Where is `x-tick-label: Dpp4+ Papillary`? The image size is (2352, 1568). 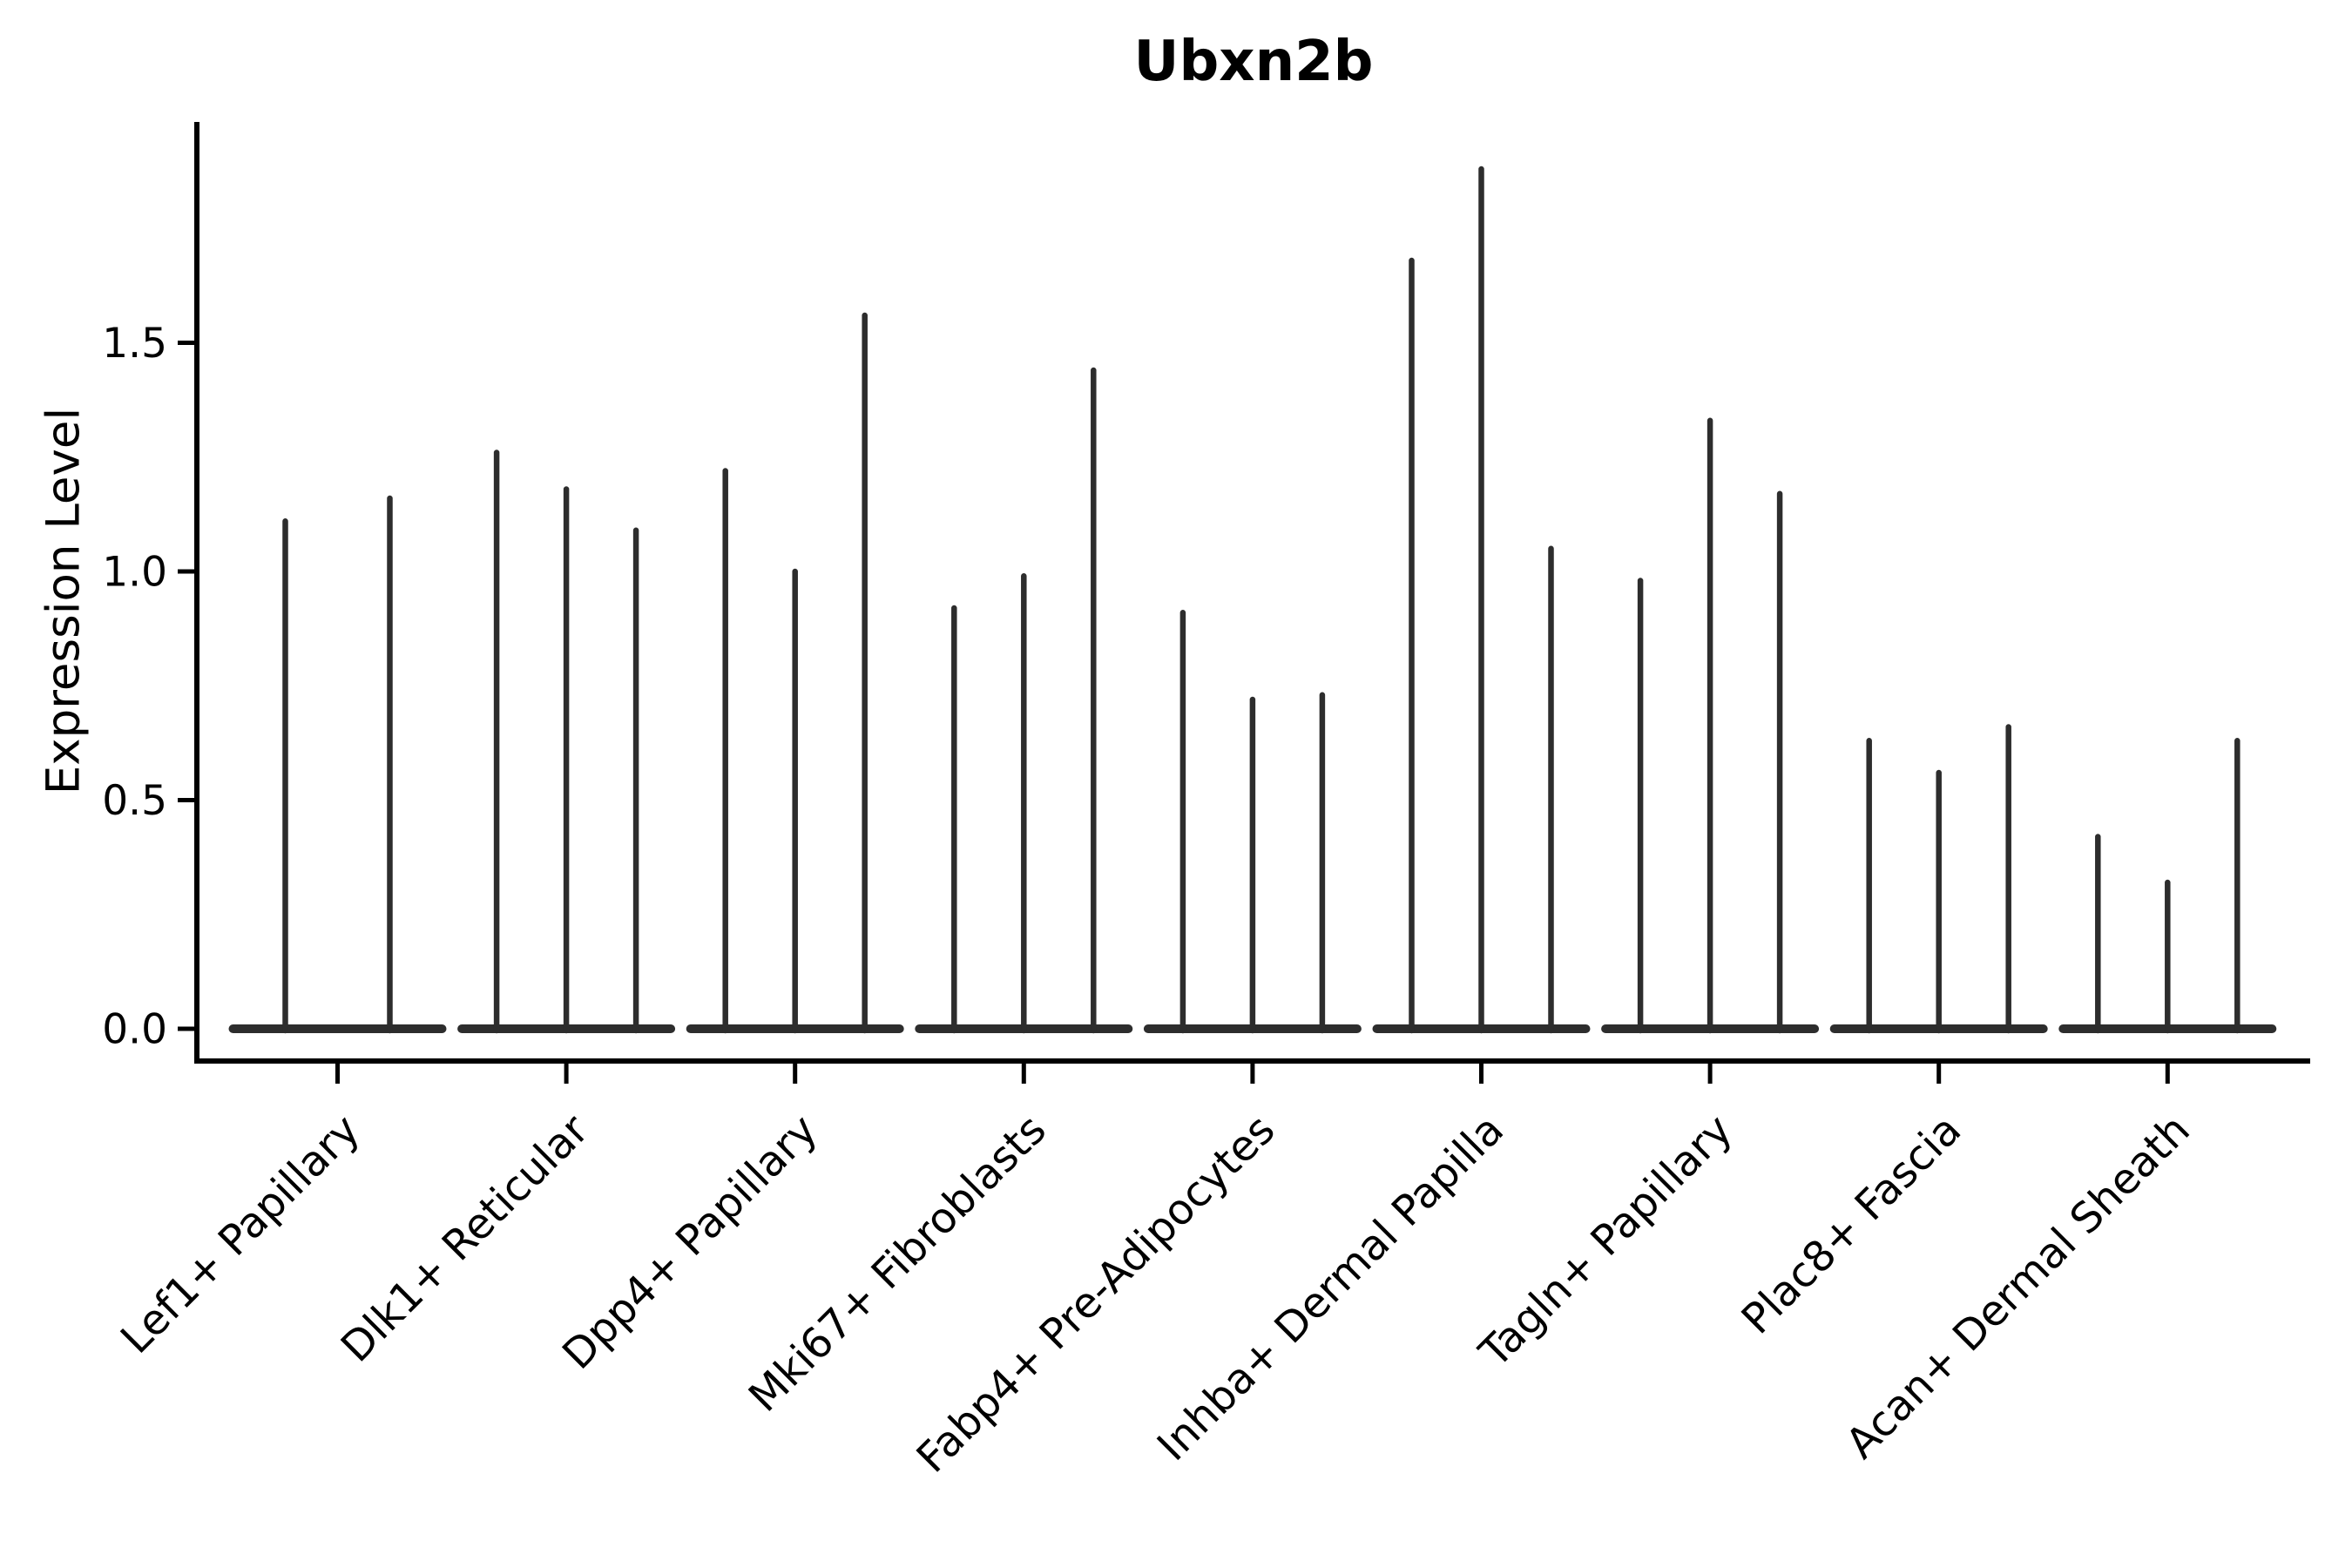 x-tick-label: Dpp4+ Papillary is located at coordinates (690, 1242).